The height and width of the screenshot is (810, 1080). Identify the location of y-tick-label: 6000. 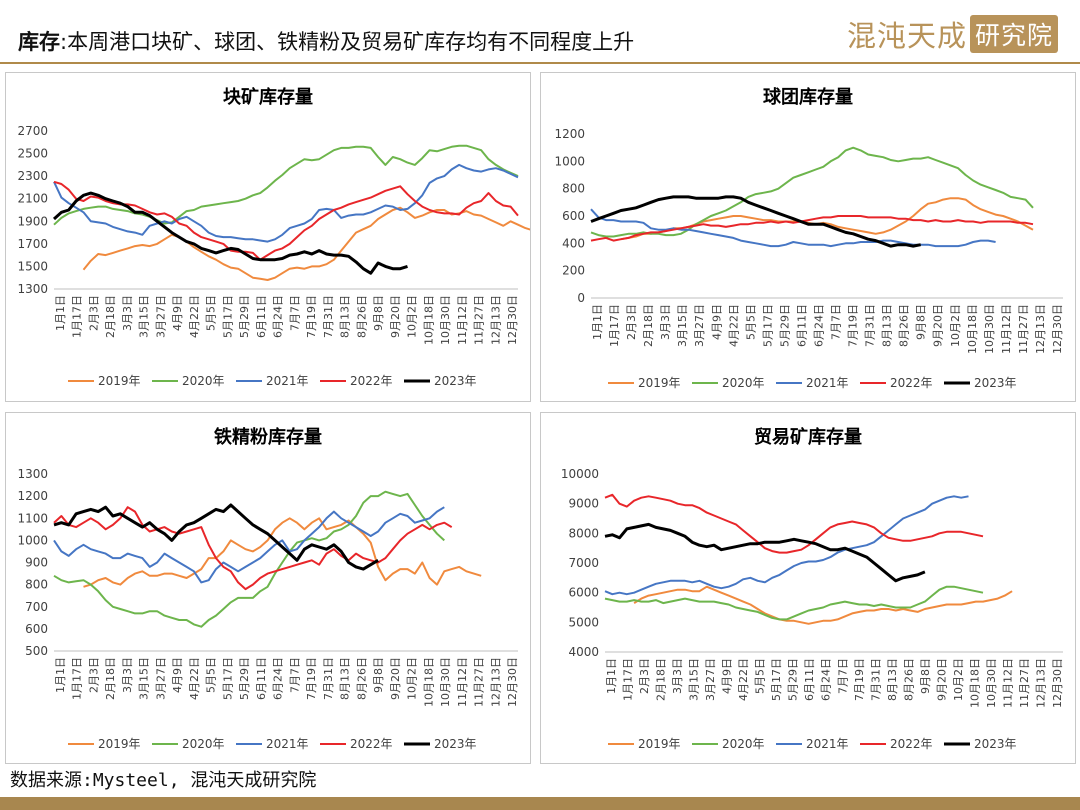
(583, 593).